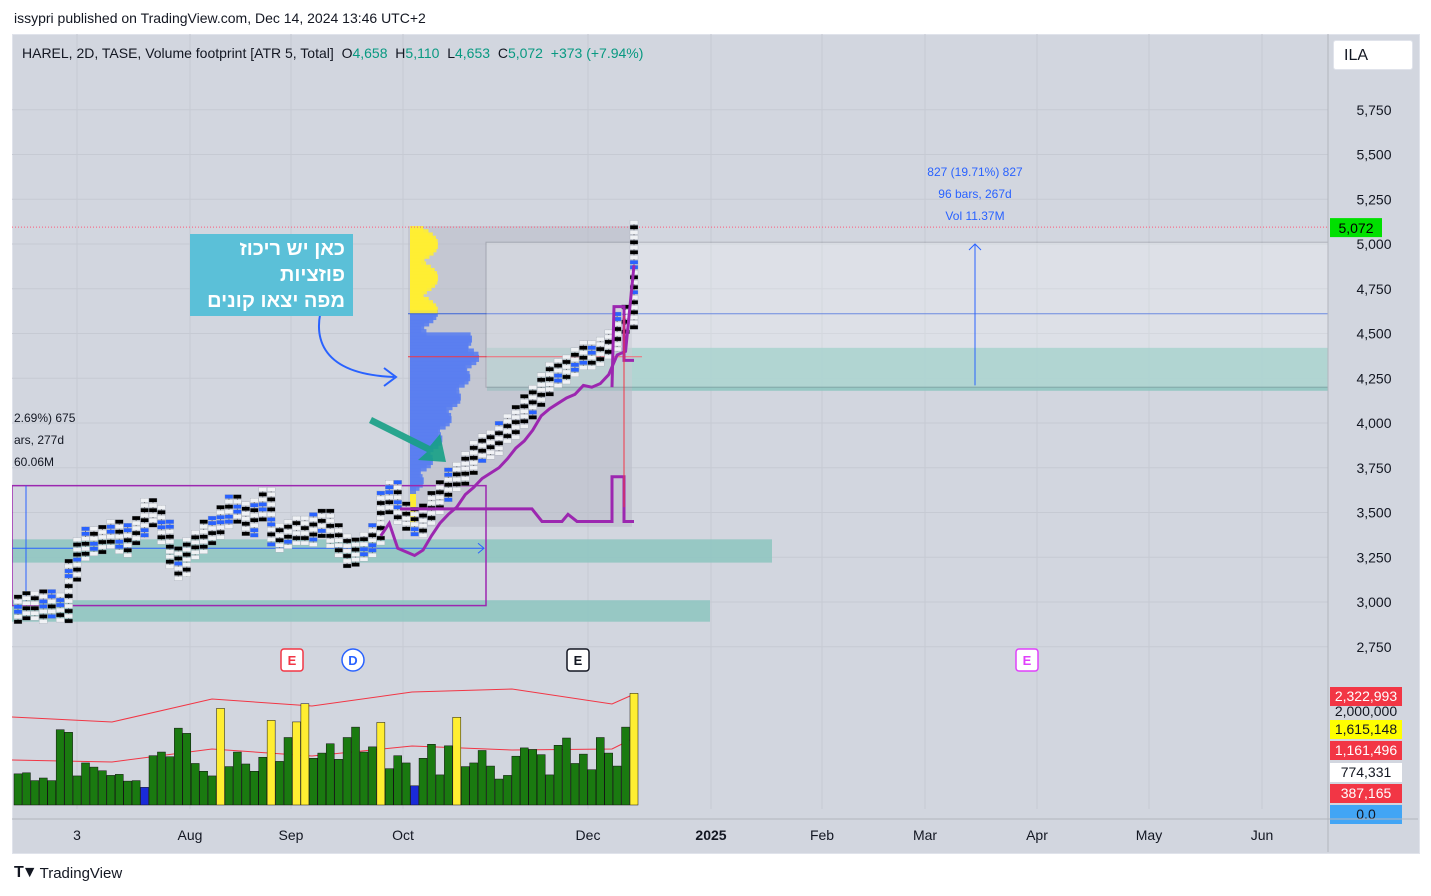 This screenshot has width=1431, height=896. What do you see at coordinates (271, 275) in the screenshot?
I see `annotation-note: כאן יש ריכוז פוזציות מפה יצאו קונים` at bounding box center [271, 275].